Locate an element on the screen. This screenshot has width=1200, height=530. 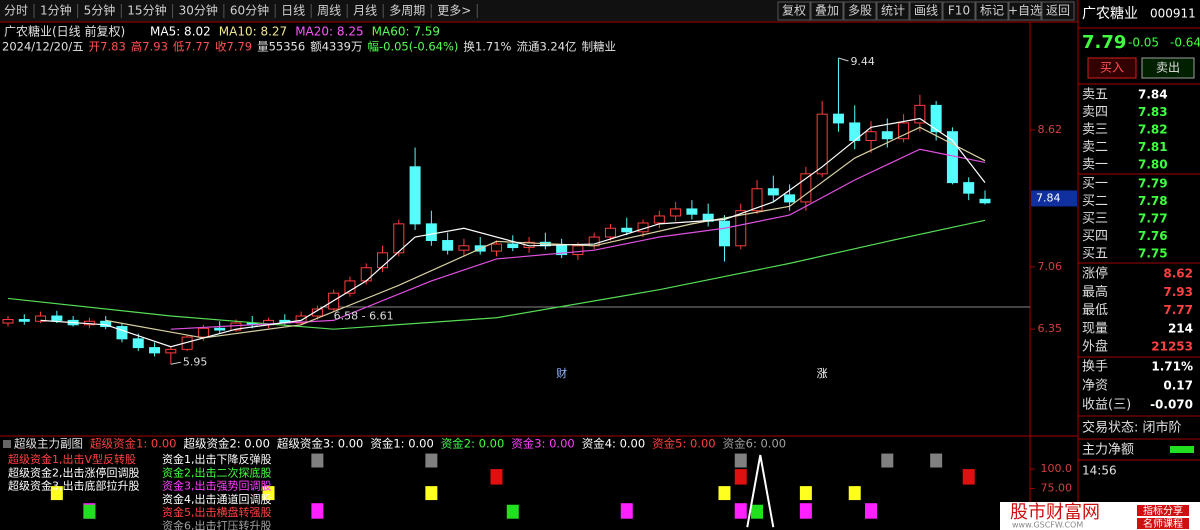
event-marker: 财 is located at coordinates (561, 373).